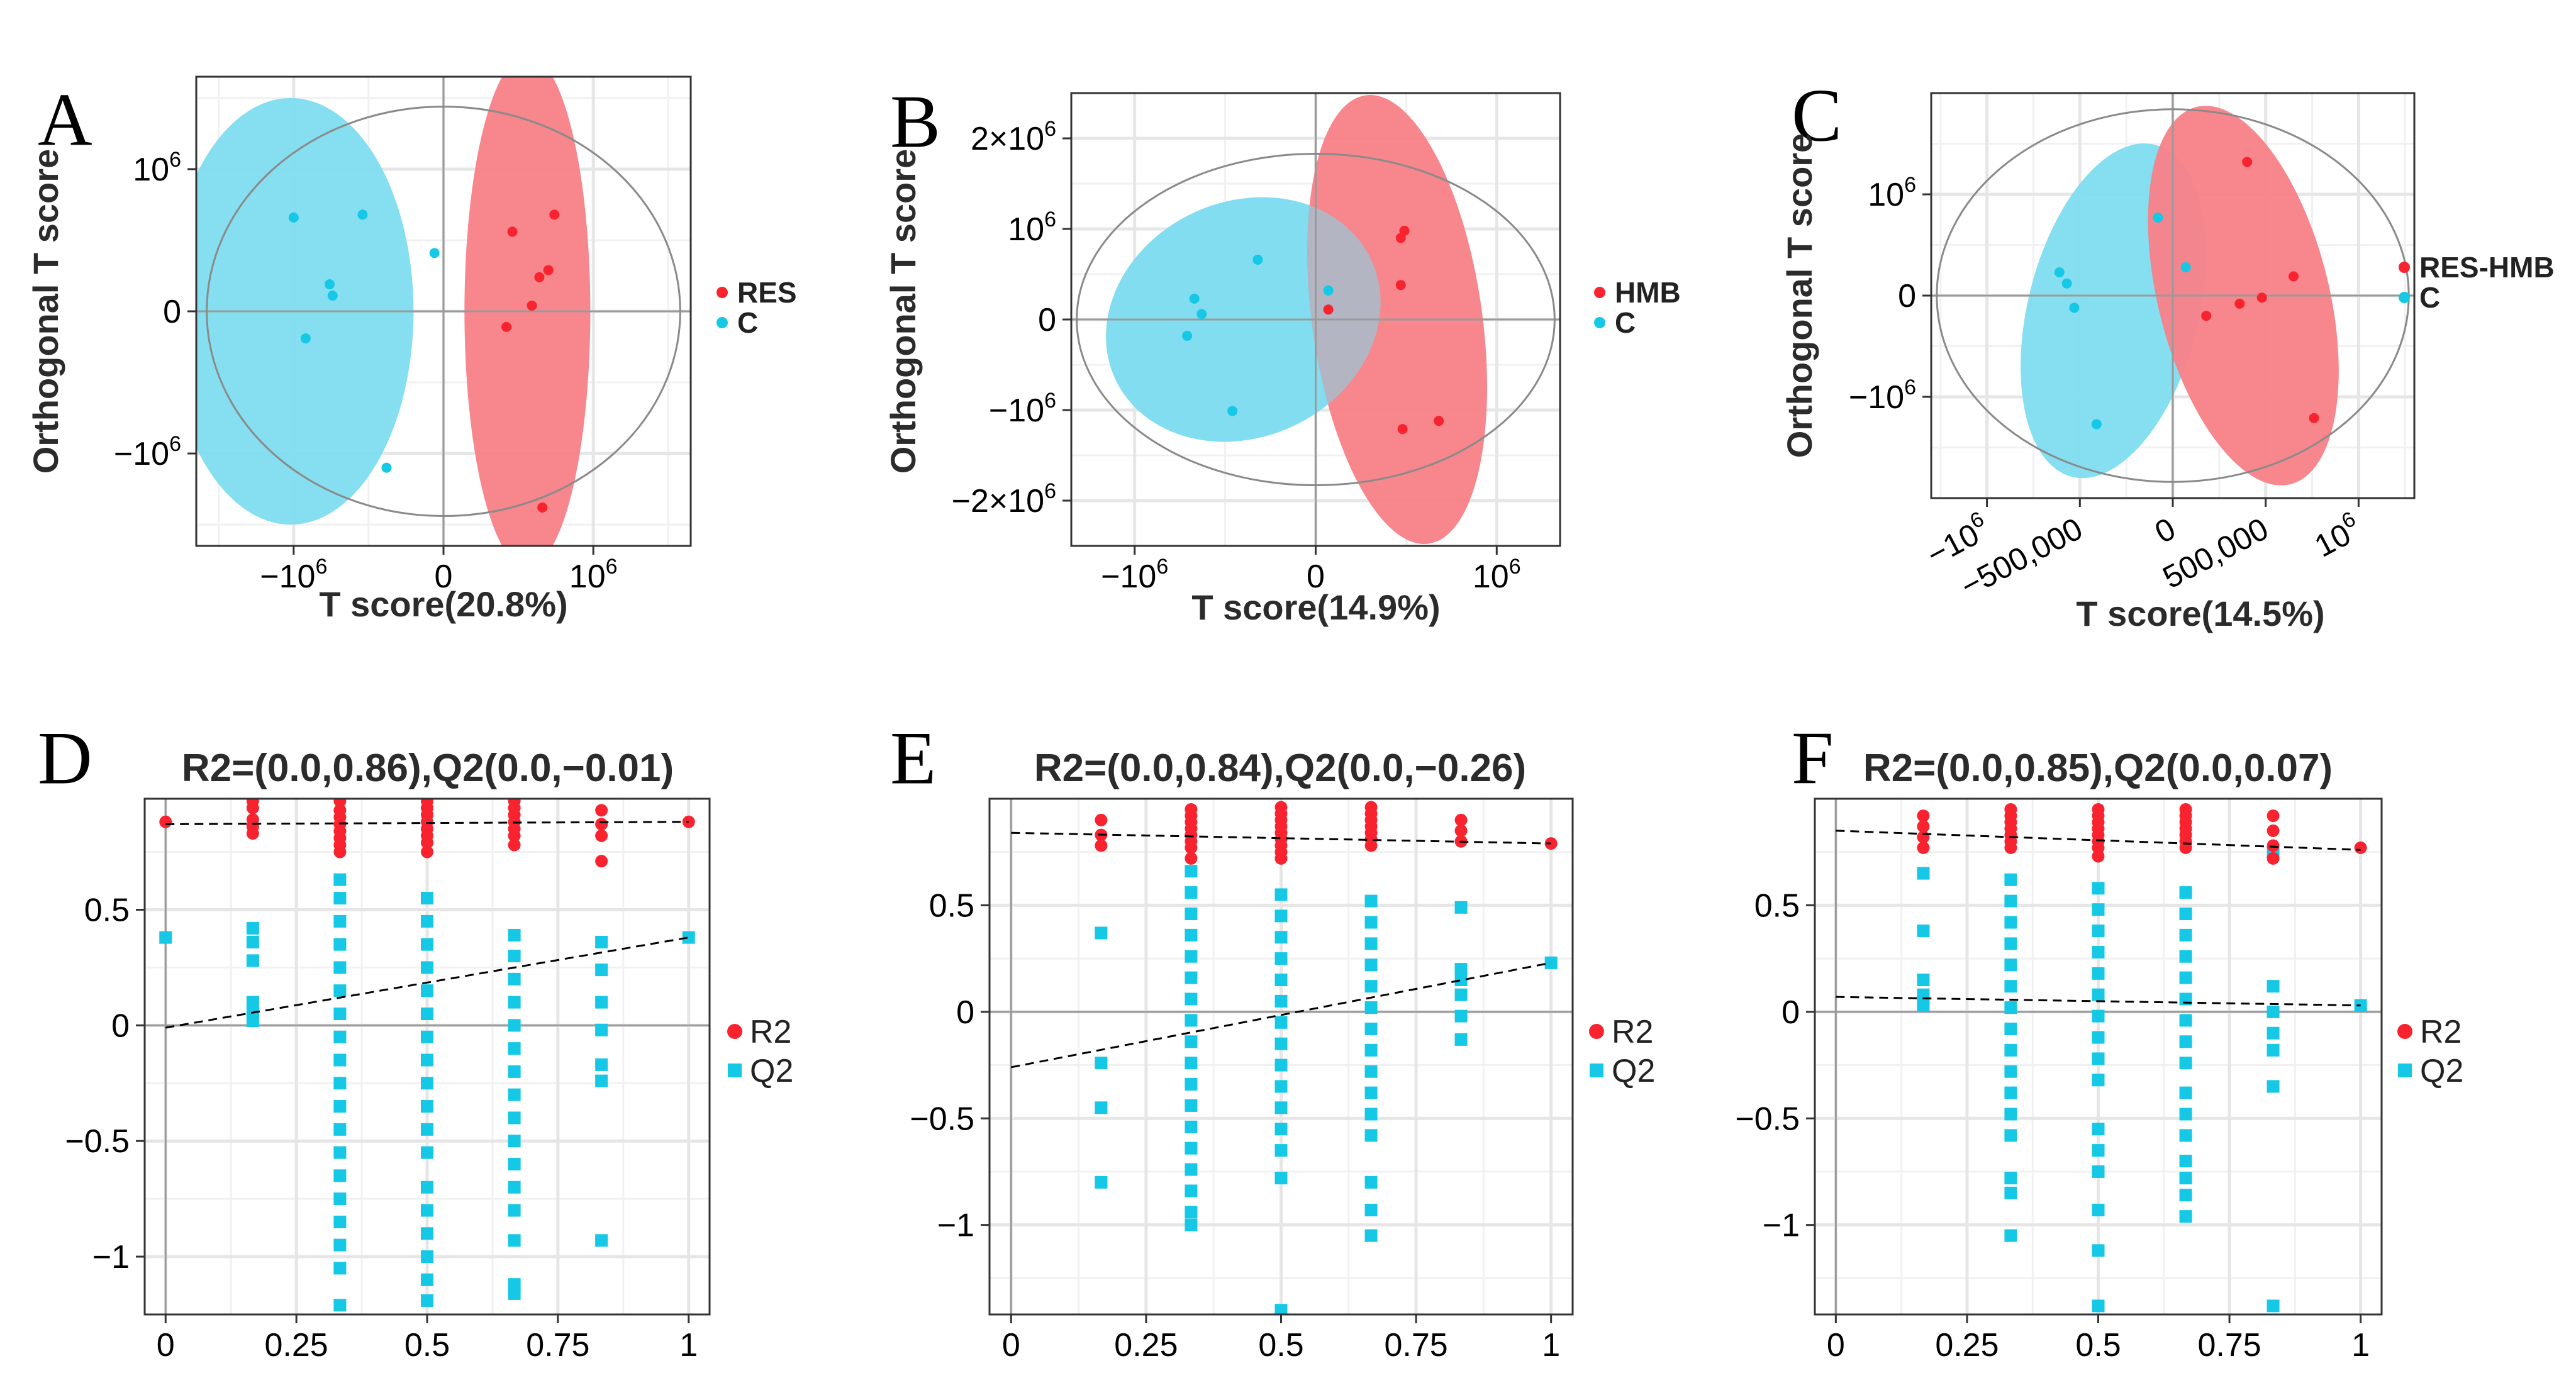  What do you see at coordinates (722, 322) in the screenshot?
I see `legend-key-c` at bounding box center [722, 322].